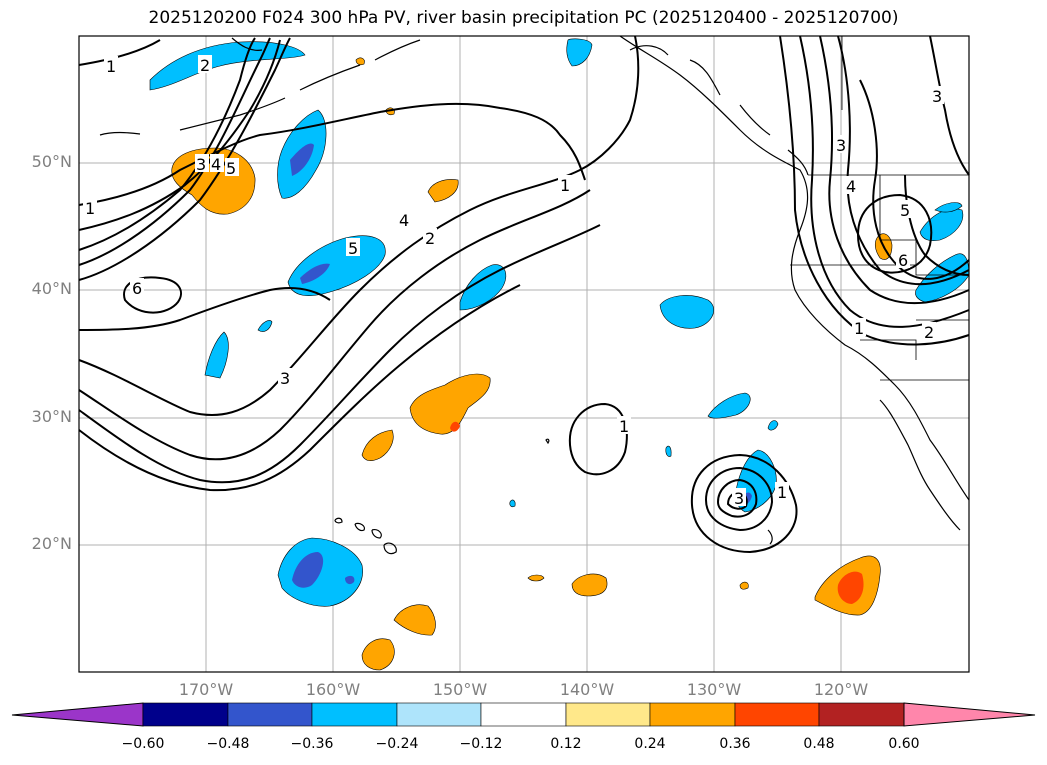 This screenshot has height=765, width=1047. I want to click on lon-label: 170°W, so click(206, 689).